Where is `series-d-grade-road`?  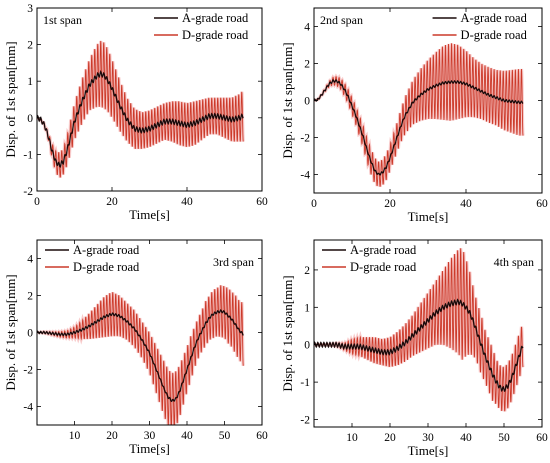
series-d-grade-road is located at coordinates (140, 109).